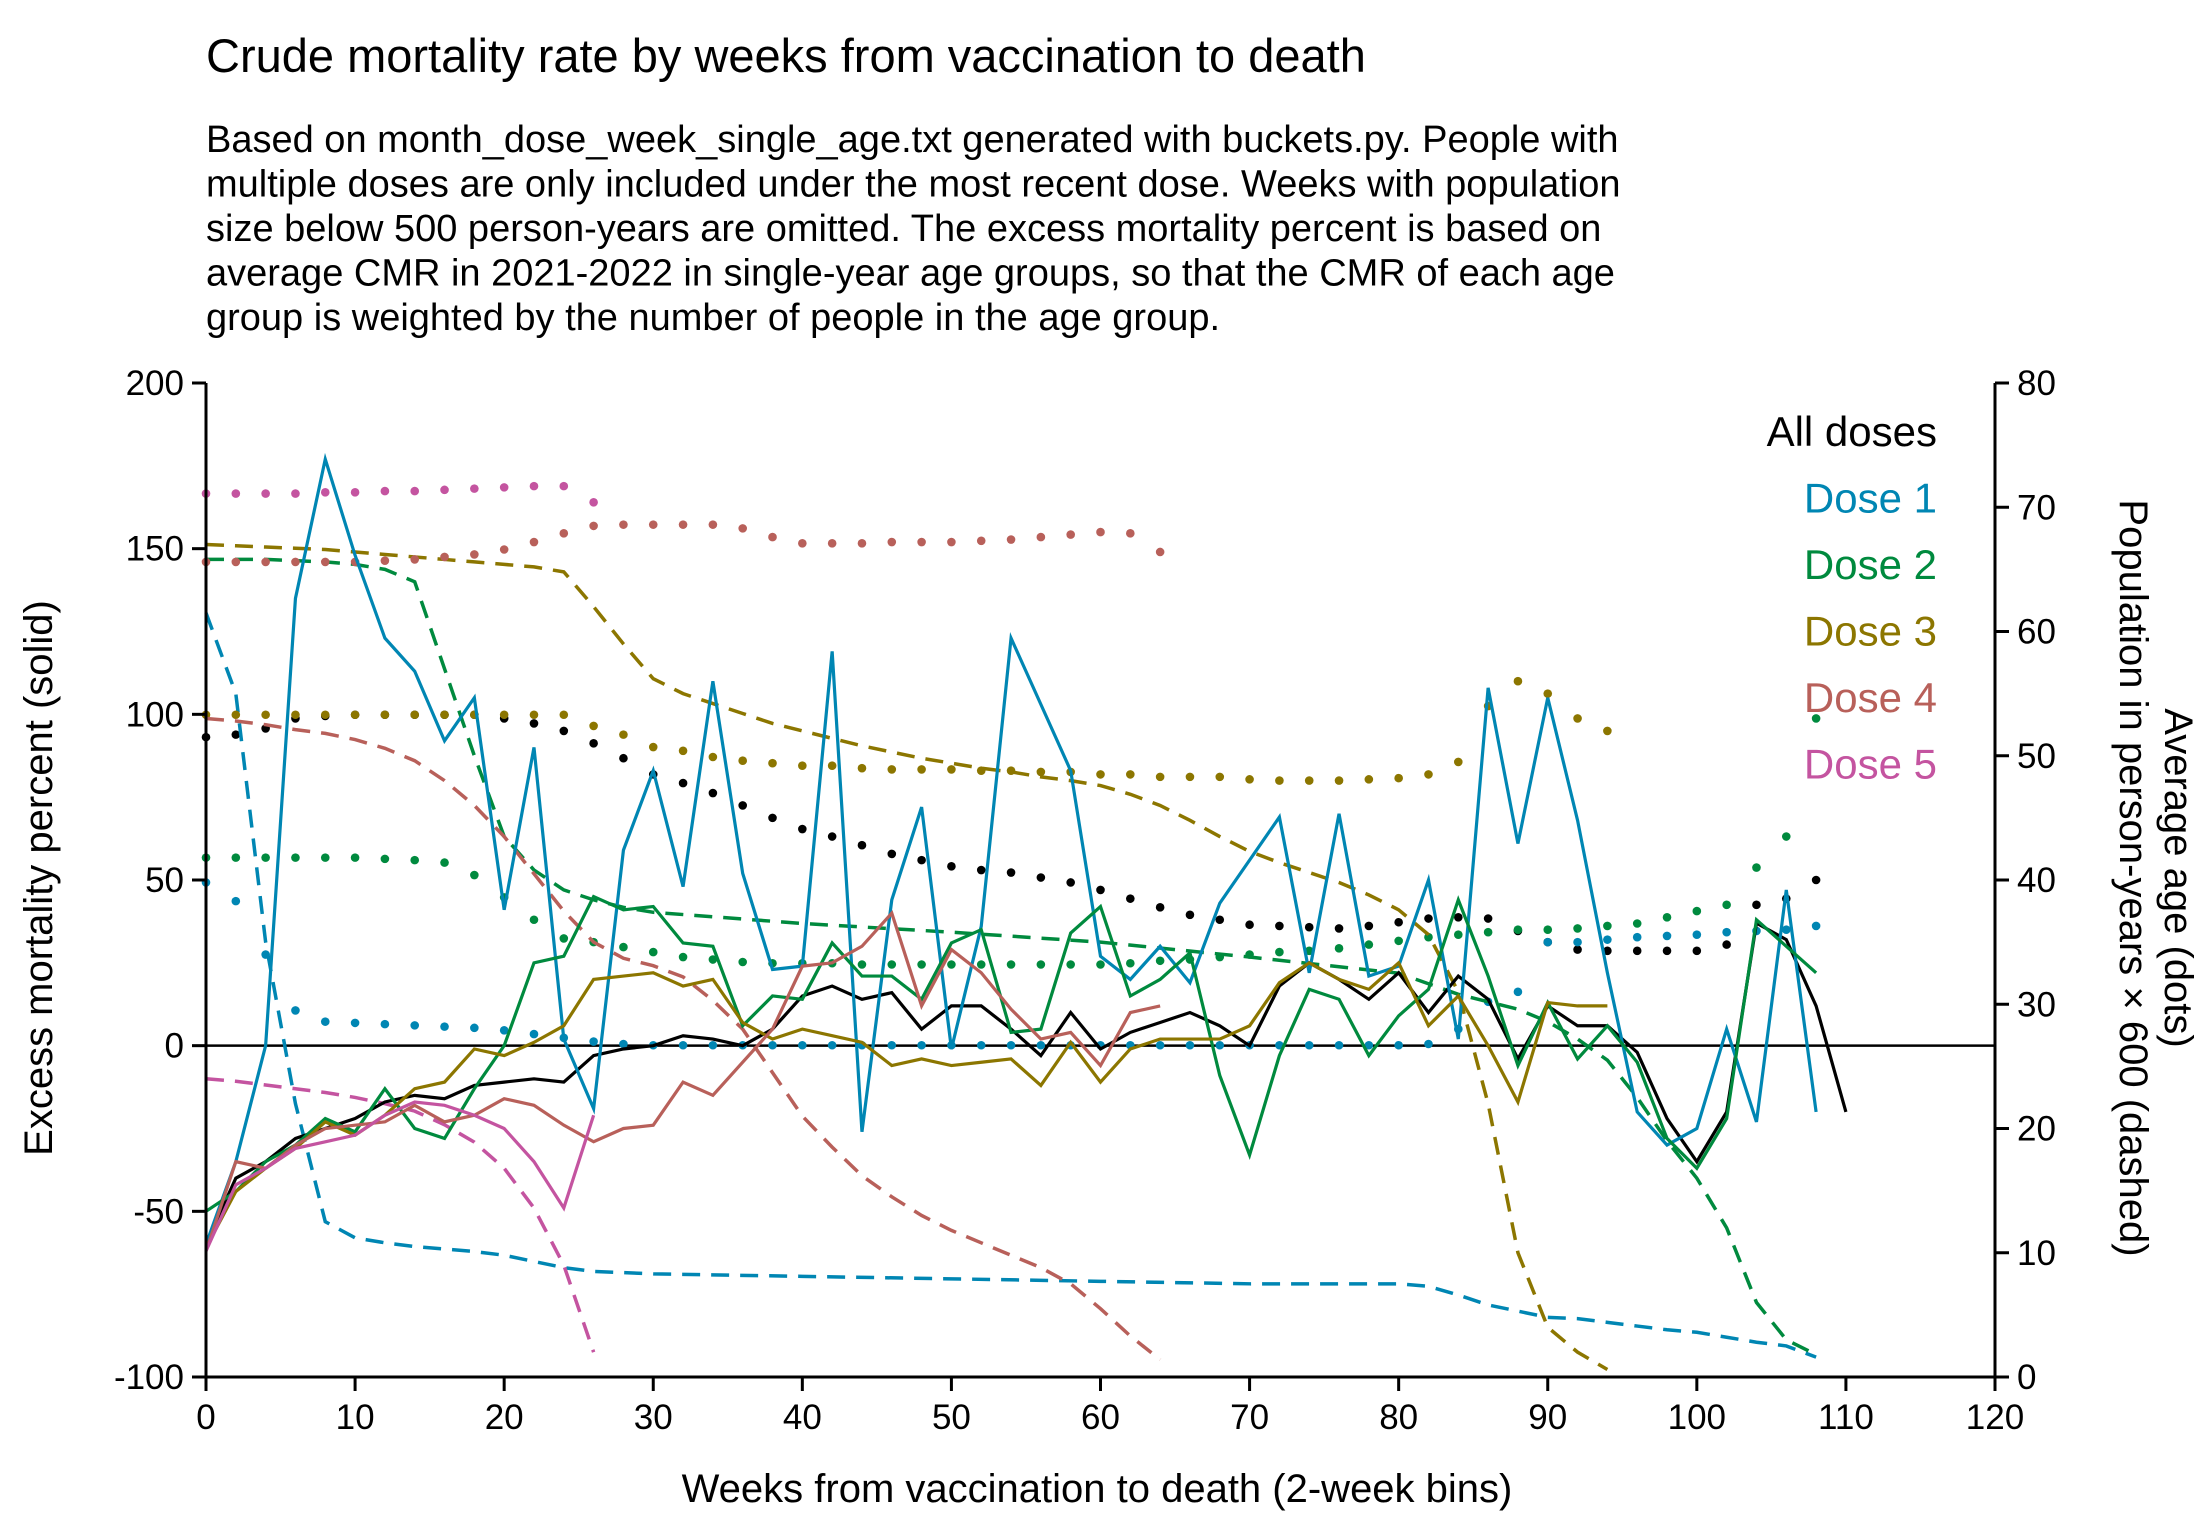 The width and height of the screenshot is (2200, 1520). I want to click on y-right-tick-label: 60, so click(2036, 632).